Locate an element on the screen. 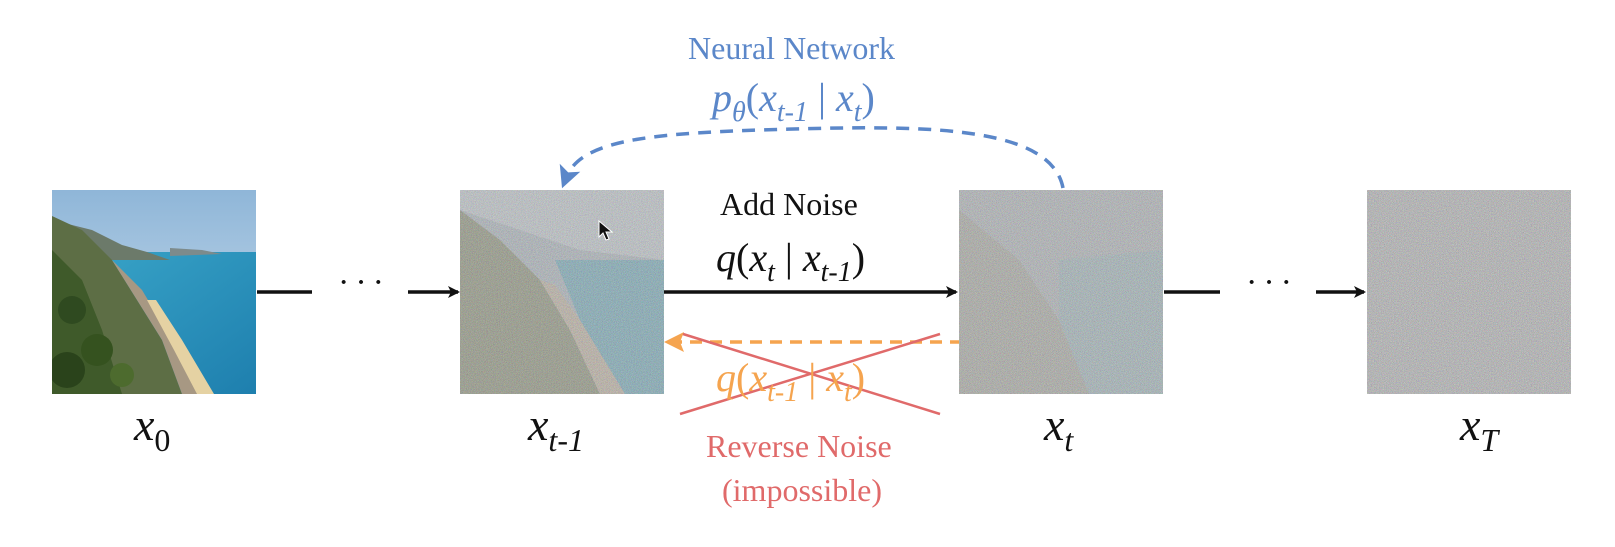  label-x0: x0 is located at coordinates (152, 429).